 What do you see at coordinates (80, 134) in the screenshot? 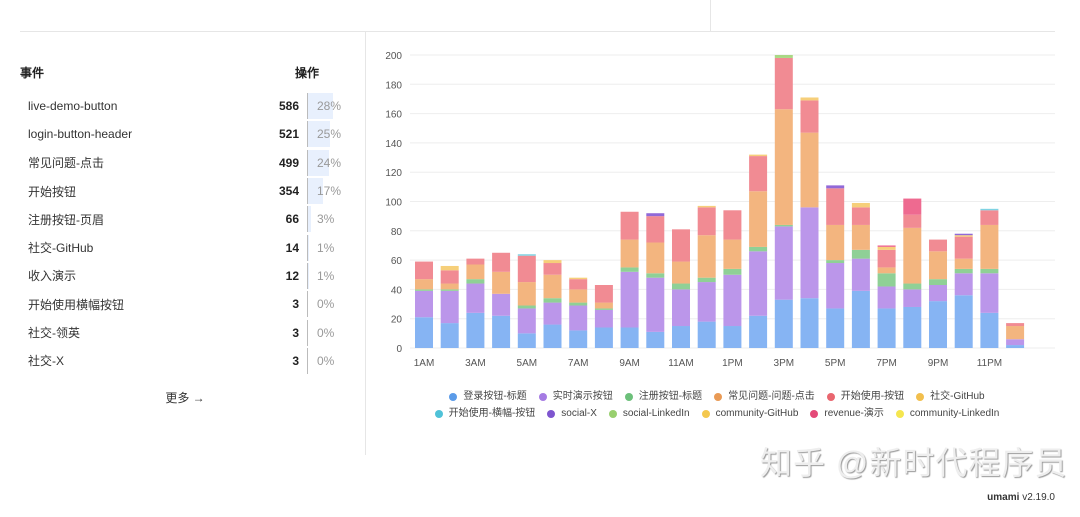
I see `event-name: login-button-header` at bounding box center [80, 134].